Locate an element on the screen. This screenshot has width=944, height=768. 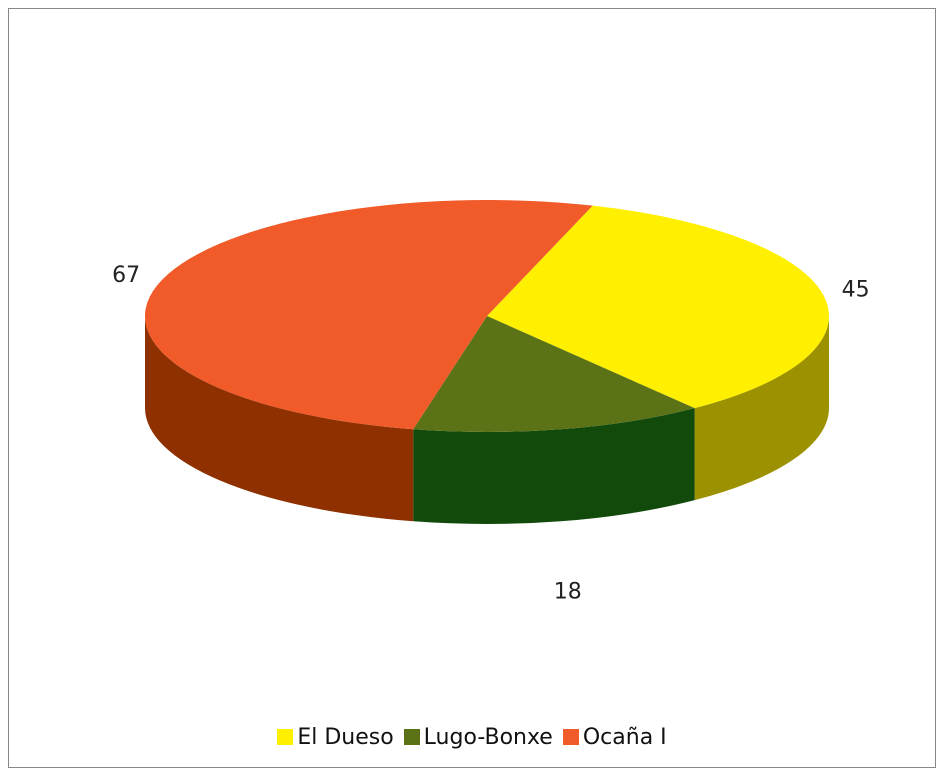
legend-swatch-ocana-i is located at coordinates (570, 737).